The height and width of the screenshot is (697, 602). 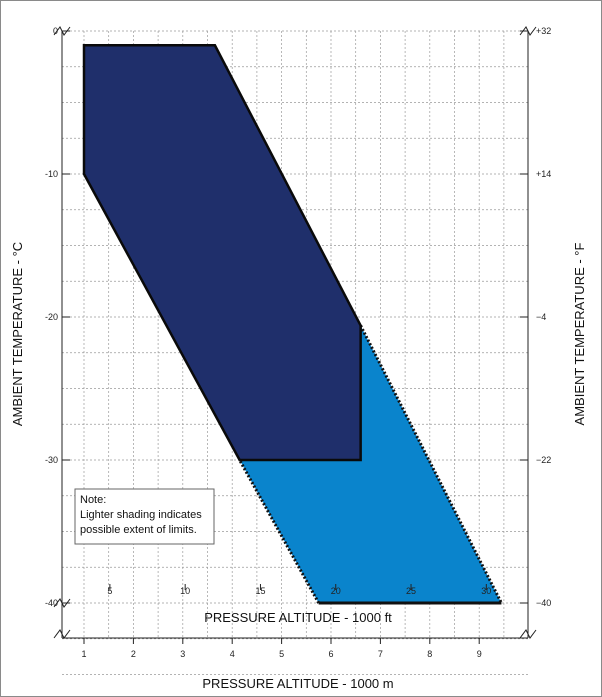 I want to click on m-tick-label: 1, so click(x=83, y=654).